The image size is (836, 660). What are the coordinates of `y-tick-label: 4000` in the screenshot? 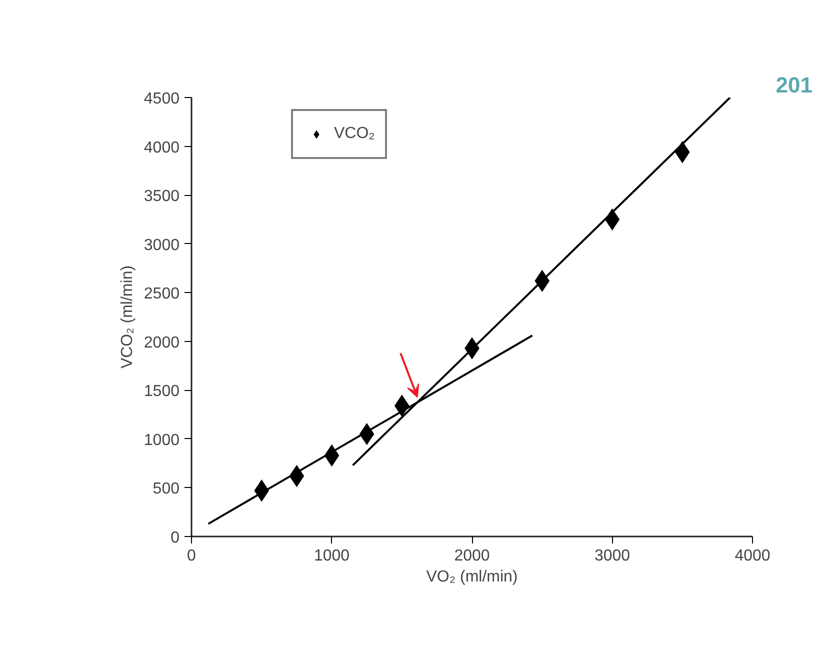 It's located at (162, 147).